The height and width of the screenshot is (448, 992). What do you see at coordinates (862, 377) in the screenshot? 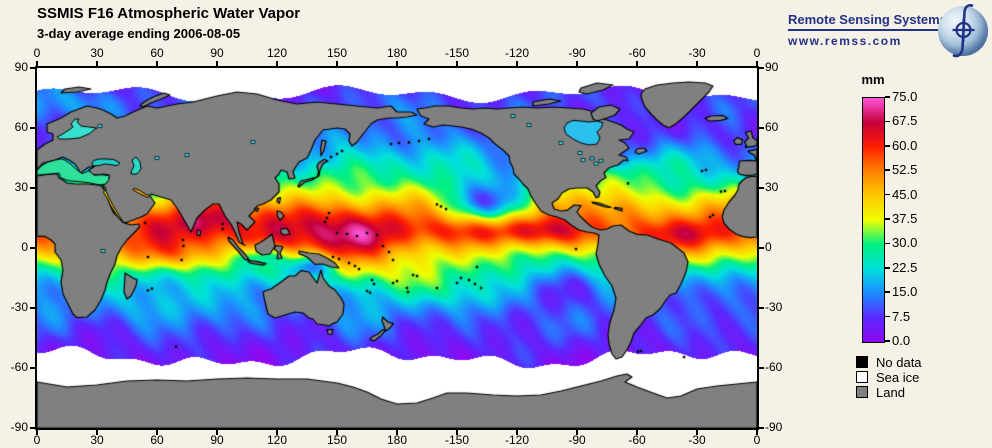
I see `legend-swatch-sea-ice` at bounding box center [862, 377].